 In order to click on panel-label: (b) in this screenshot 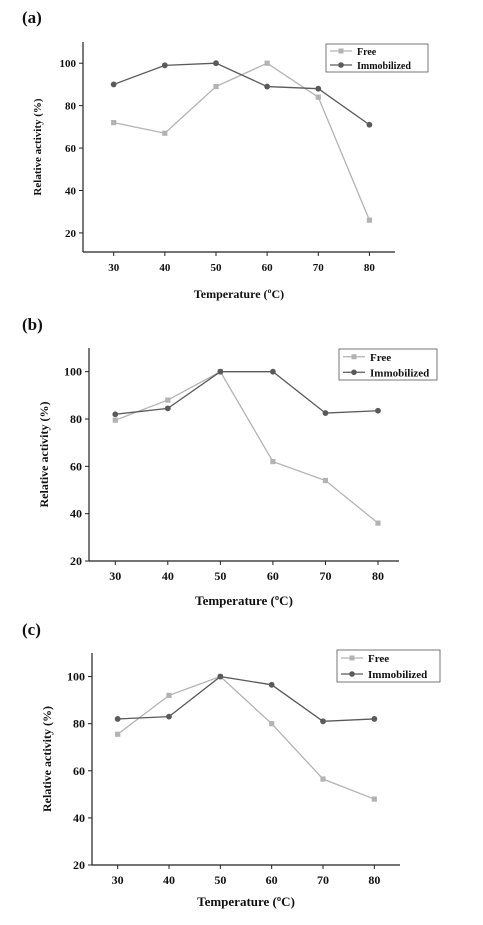, I will do `click(32, 324)`.